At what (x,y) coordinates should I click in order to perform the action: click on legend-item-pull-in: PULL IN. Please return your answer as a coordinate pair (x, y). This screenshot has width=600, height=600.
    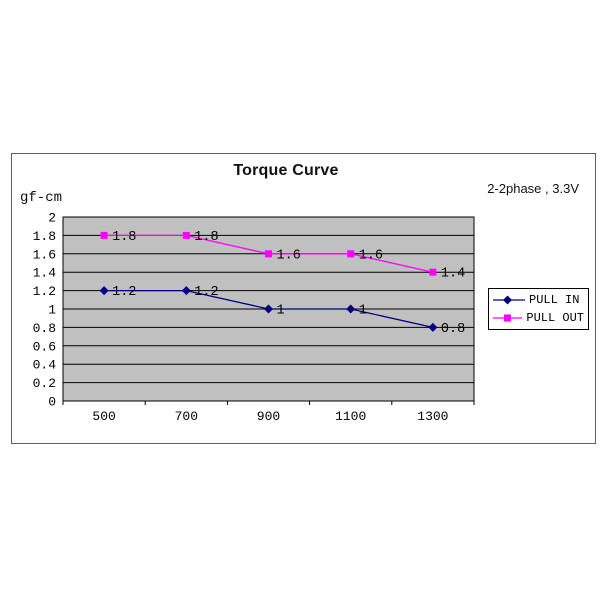
    Looking at the image, I should click on (538, 300).